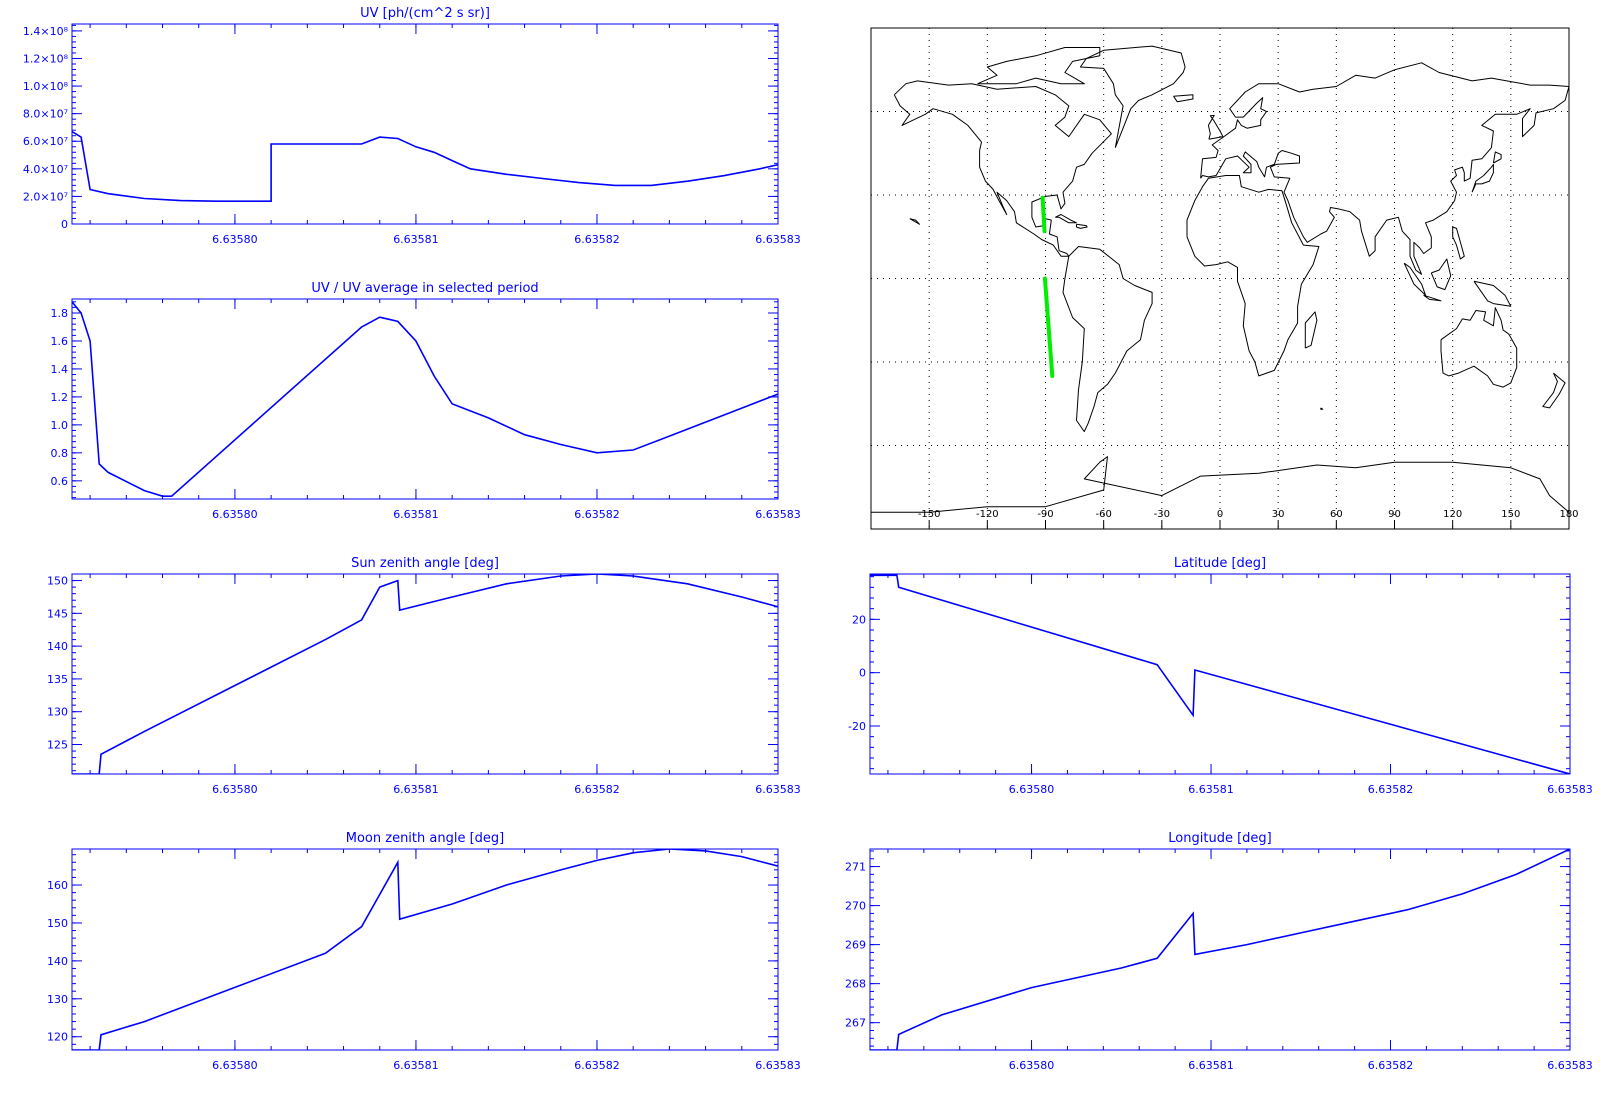 Image resolution: width=1600 pixels, height=1104 pixels. I want to click on y-tick-label: 120, so click(57, 1037).